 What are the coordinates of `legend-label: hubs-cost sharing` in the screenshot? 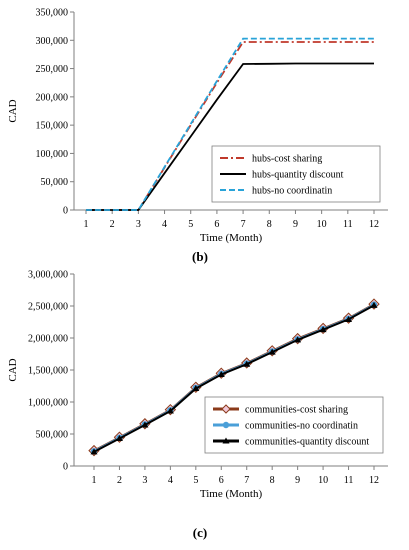 It's located at (287, 159).